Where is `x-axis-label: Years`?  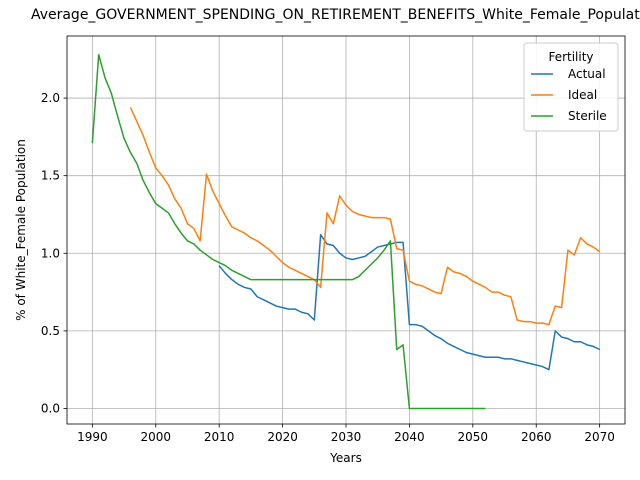 x-axis-label: Years is located at coordinates (345, 458).